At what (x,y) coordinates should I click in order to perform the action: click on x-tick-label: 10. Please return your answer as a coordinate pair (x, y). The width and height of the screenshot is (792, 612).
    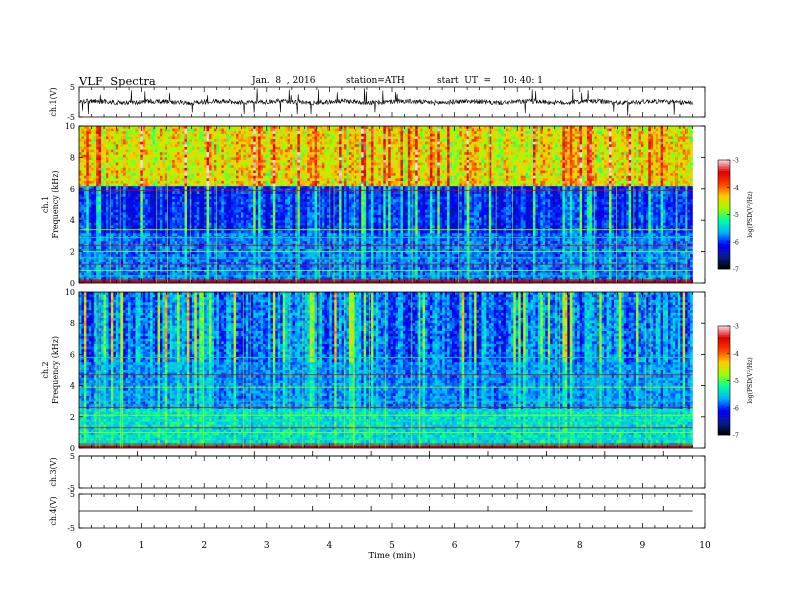
    Looking at the image, I should click on (705, 546).